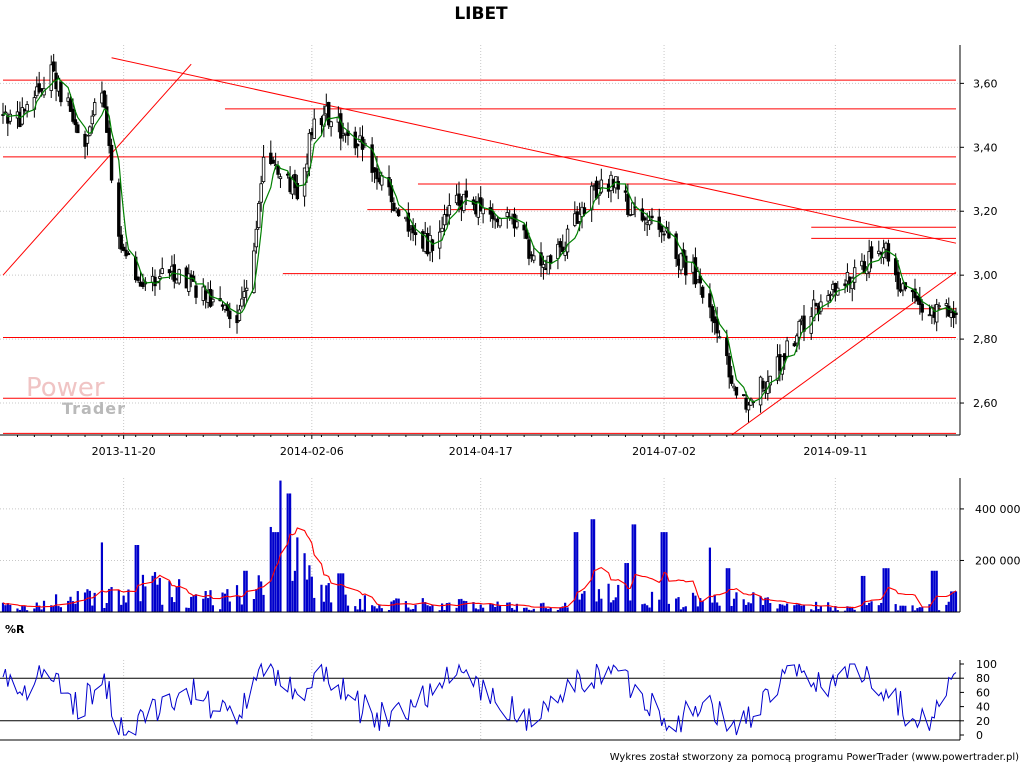 The height and width of the screenshot is (768, 1024). I want to click on price-tick-label: 2,80, so click(985, 339).